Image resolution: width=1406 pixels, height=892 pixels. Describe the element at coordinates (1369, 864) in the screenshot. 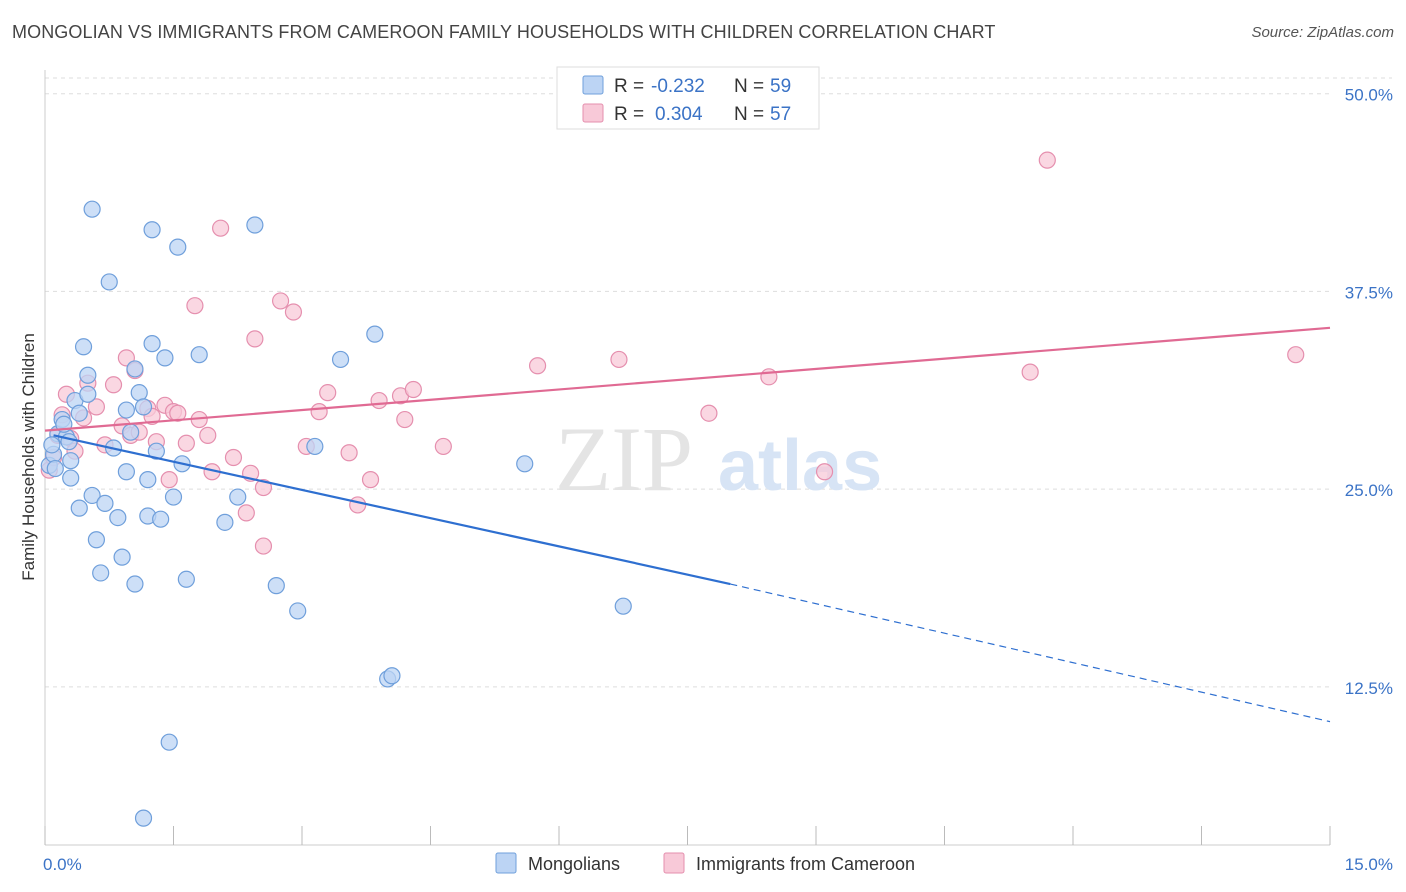

I see `x-tick-label-1: 15.0%` at that location.